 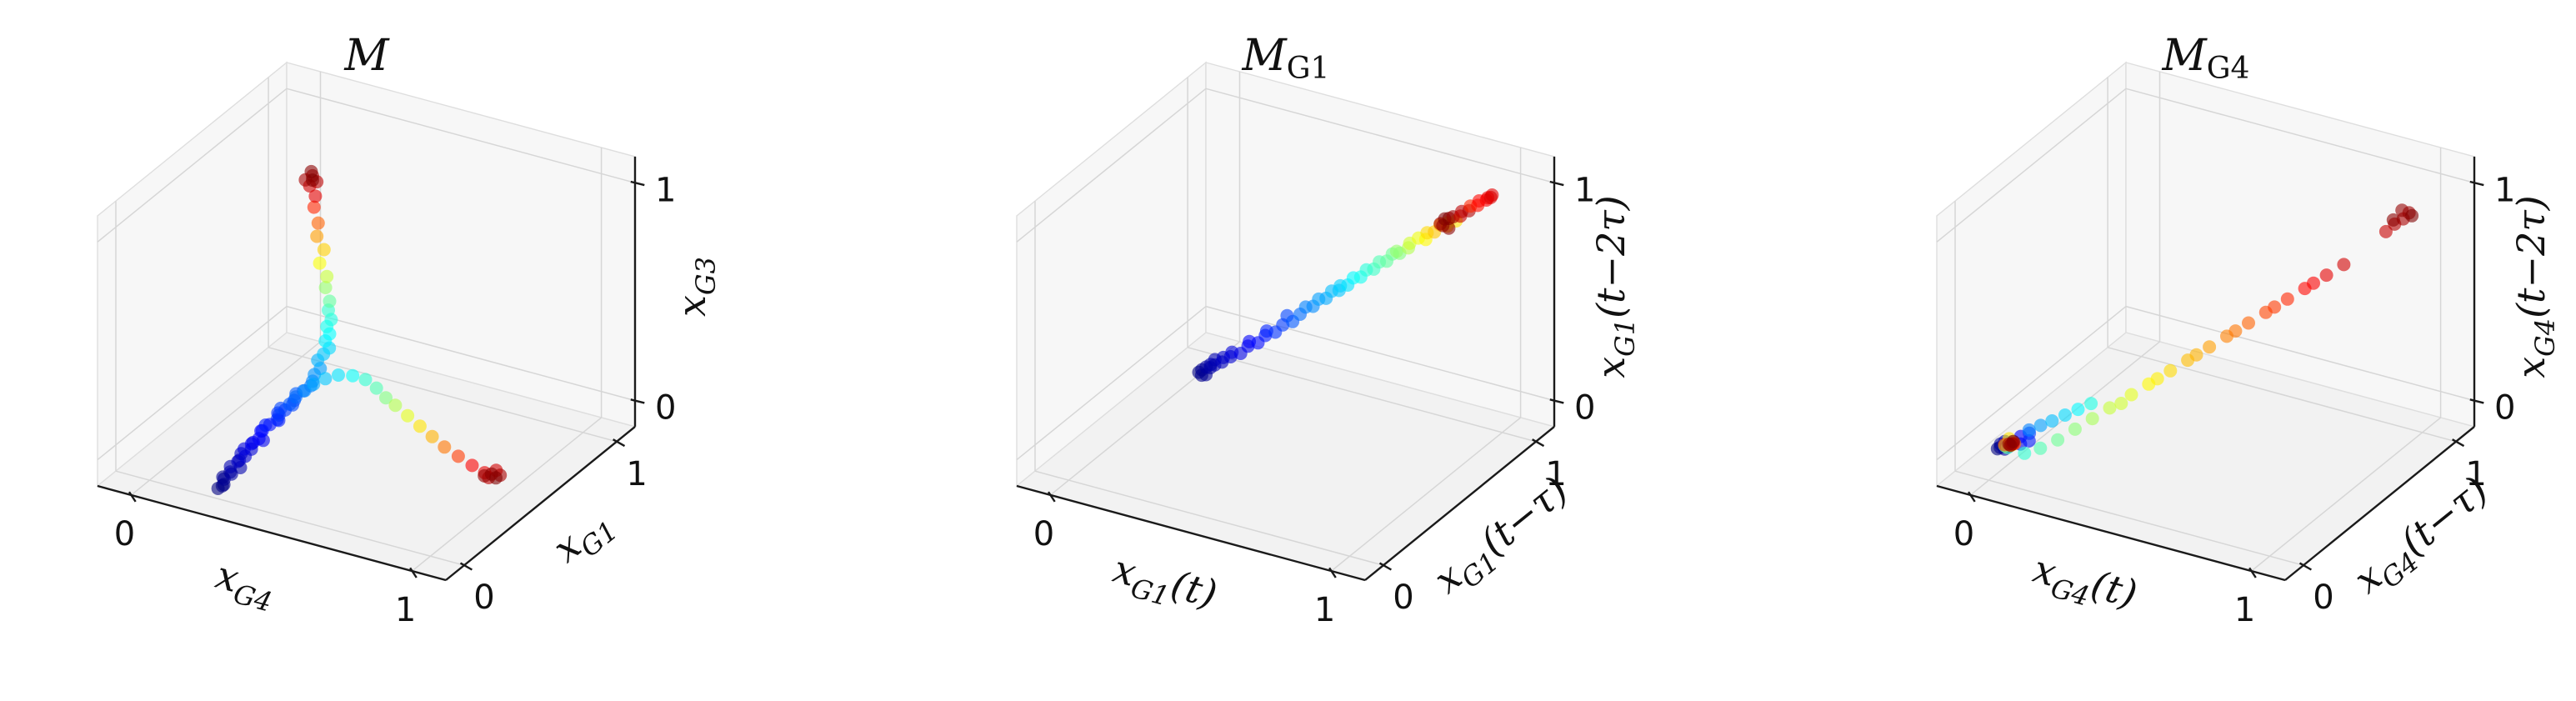 I want to click on x-tick-label: 1, so click(x=2244, y=610).